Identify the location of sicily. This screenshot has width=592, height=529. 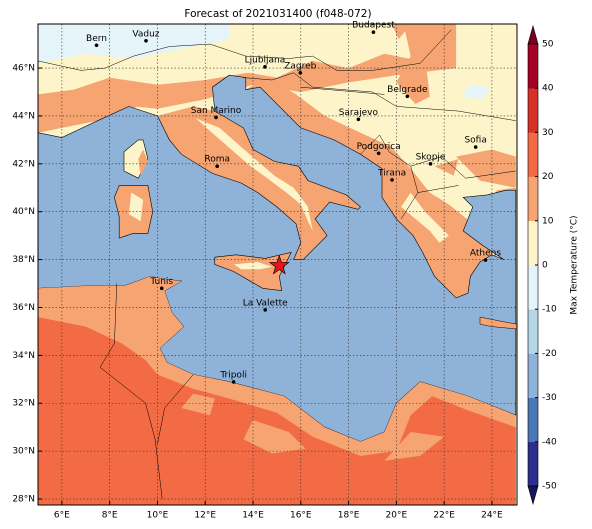
(253, 271).